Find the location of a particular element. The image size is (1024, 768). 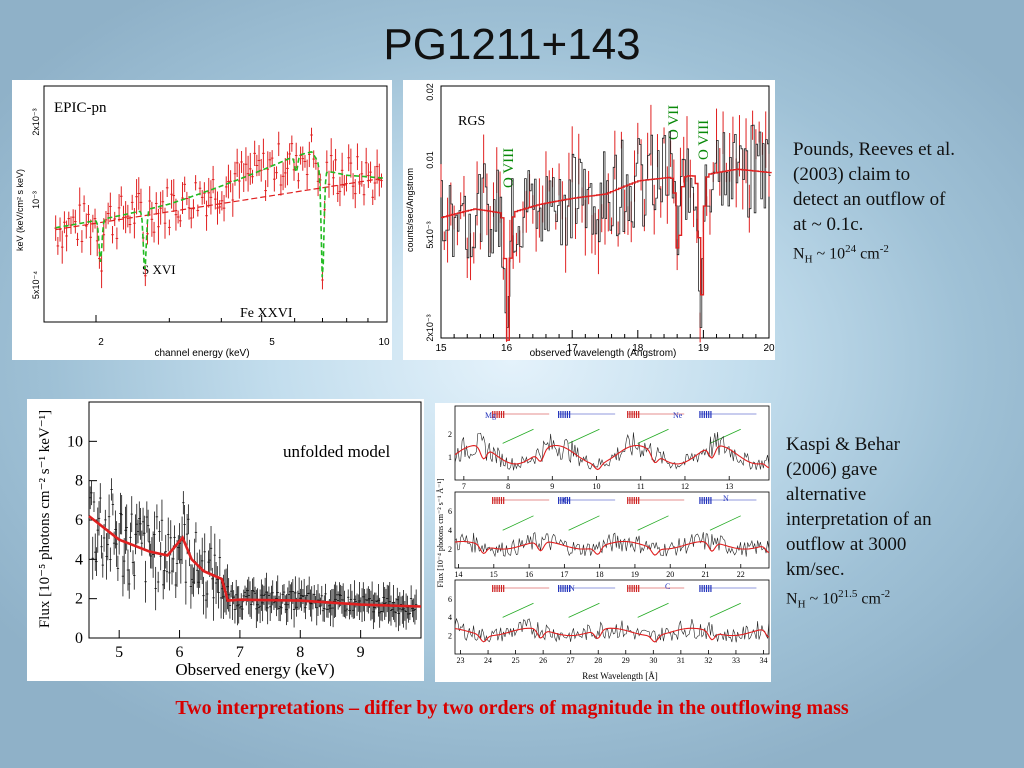

nh-unit: cm is located at coordinates (869, 599).